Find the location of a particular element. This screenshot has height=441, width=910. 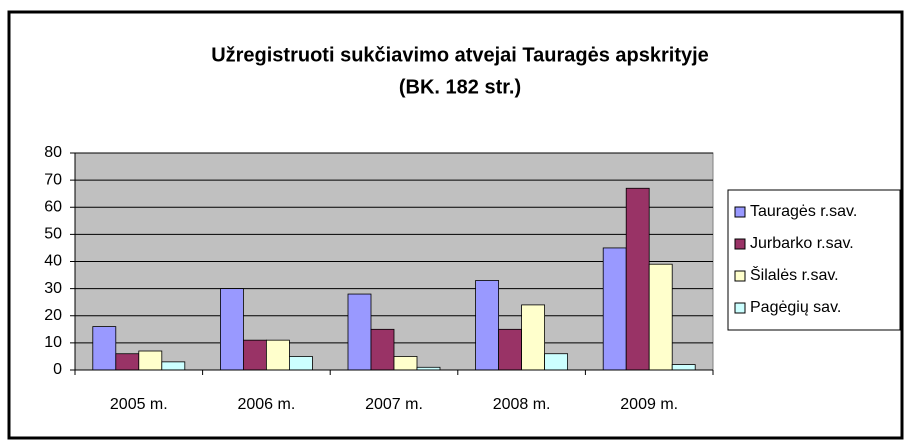

x-tick-label: 2005 m. is located at coordinates (139, 404).